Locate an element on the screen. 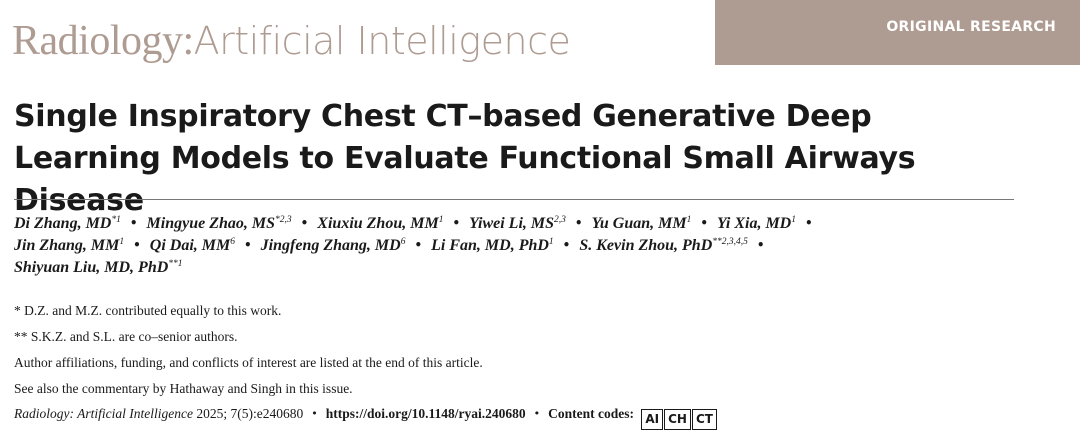 This screenshot has width=1080, height=430. author: Yiwei Li, MS2,3 is located at coordinates (517, 223).